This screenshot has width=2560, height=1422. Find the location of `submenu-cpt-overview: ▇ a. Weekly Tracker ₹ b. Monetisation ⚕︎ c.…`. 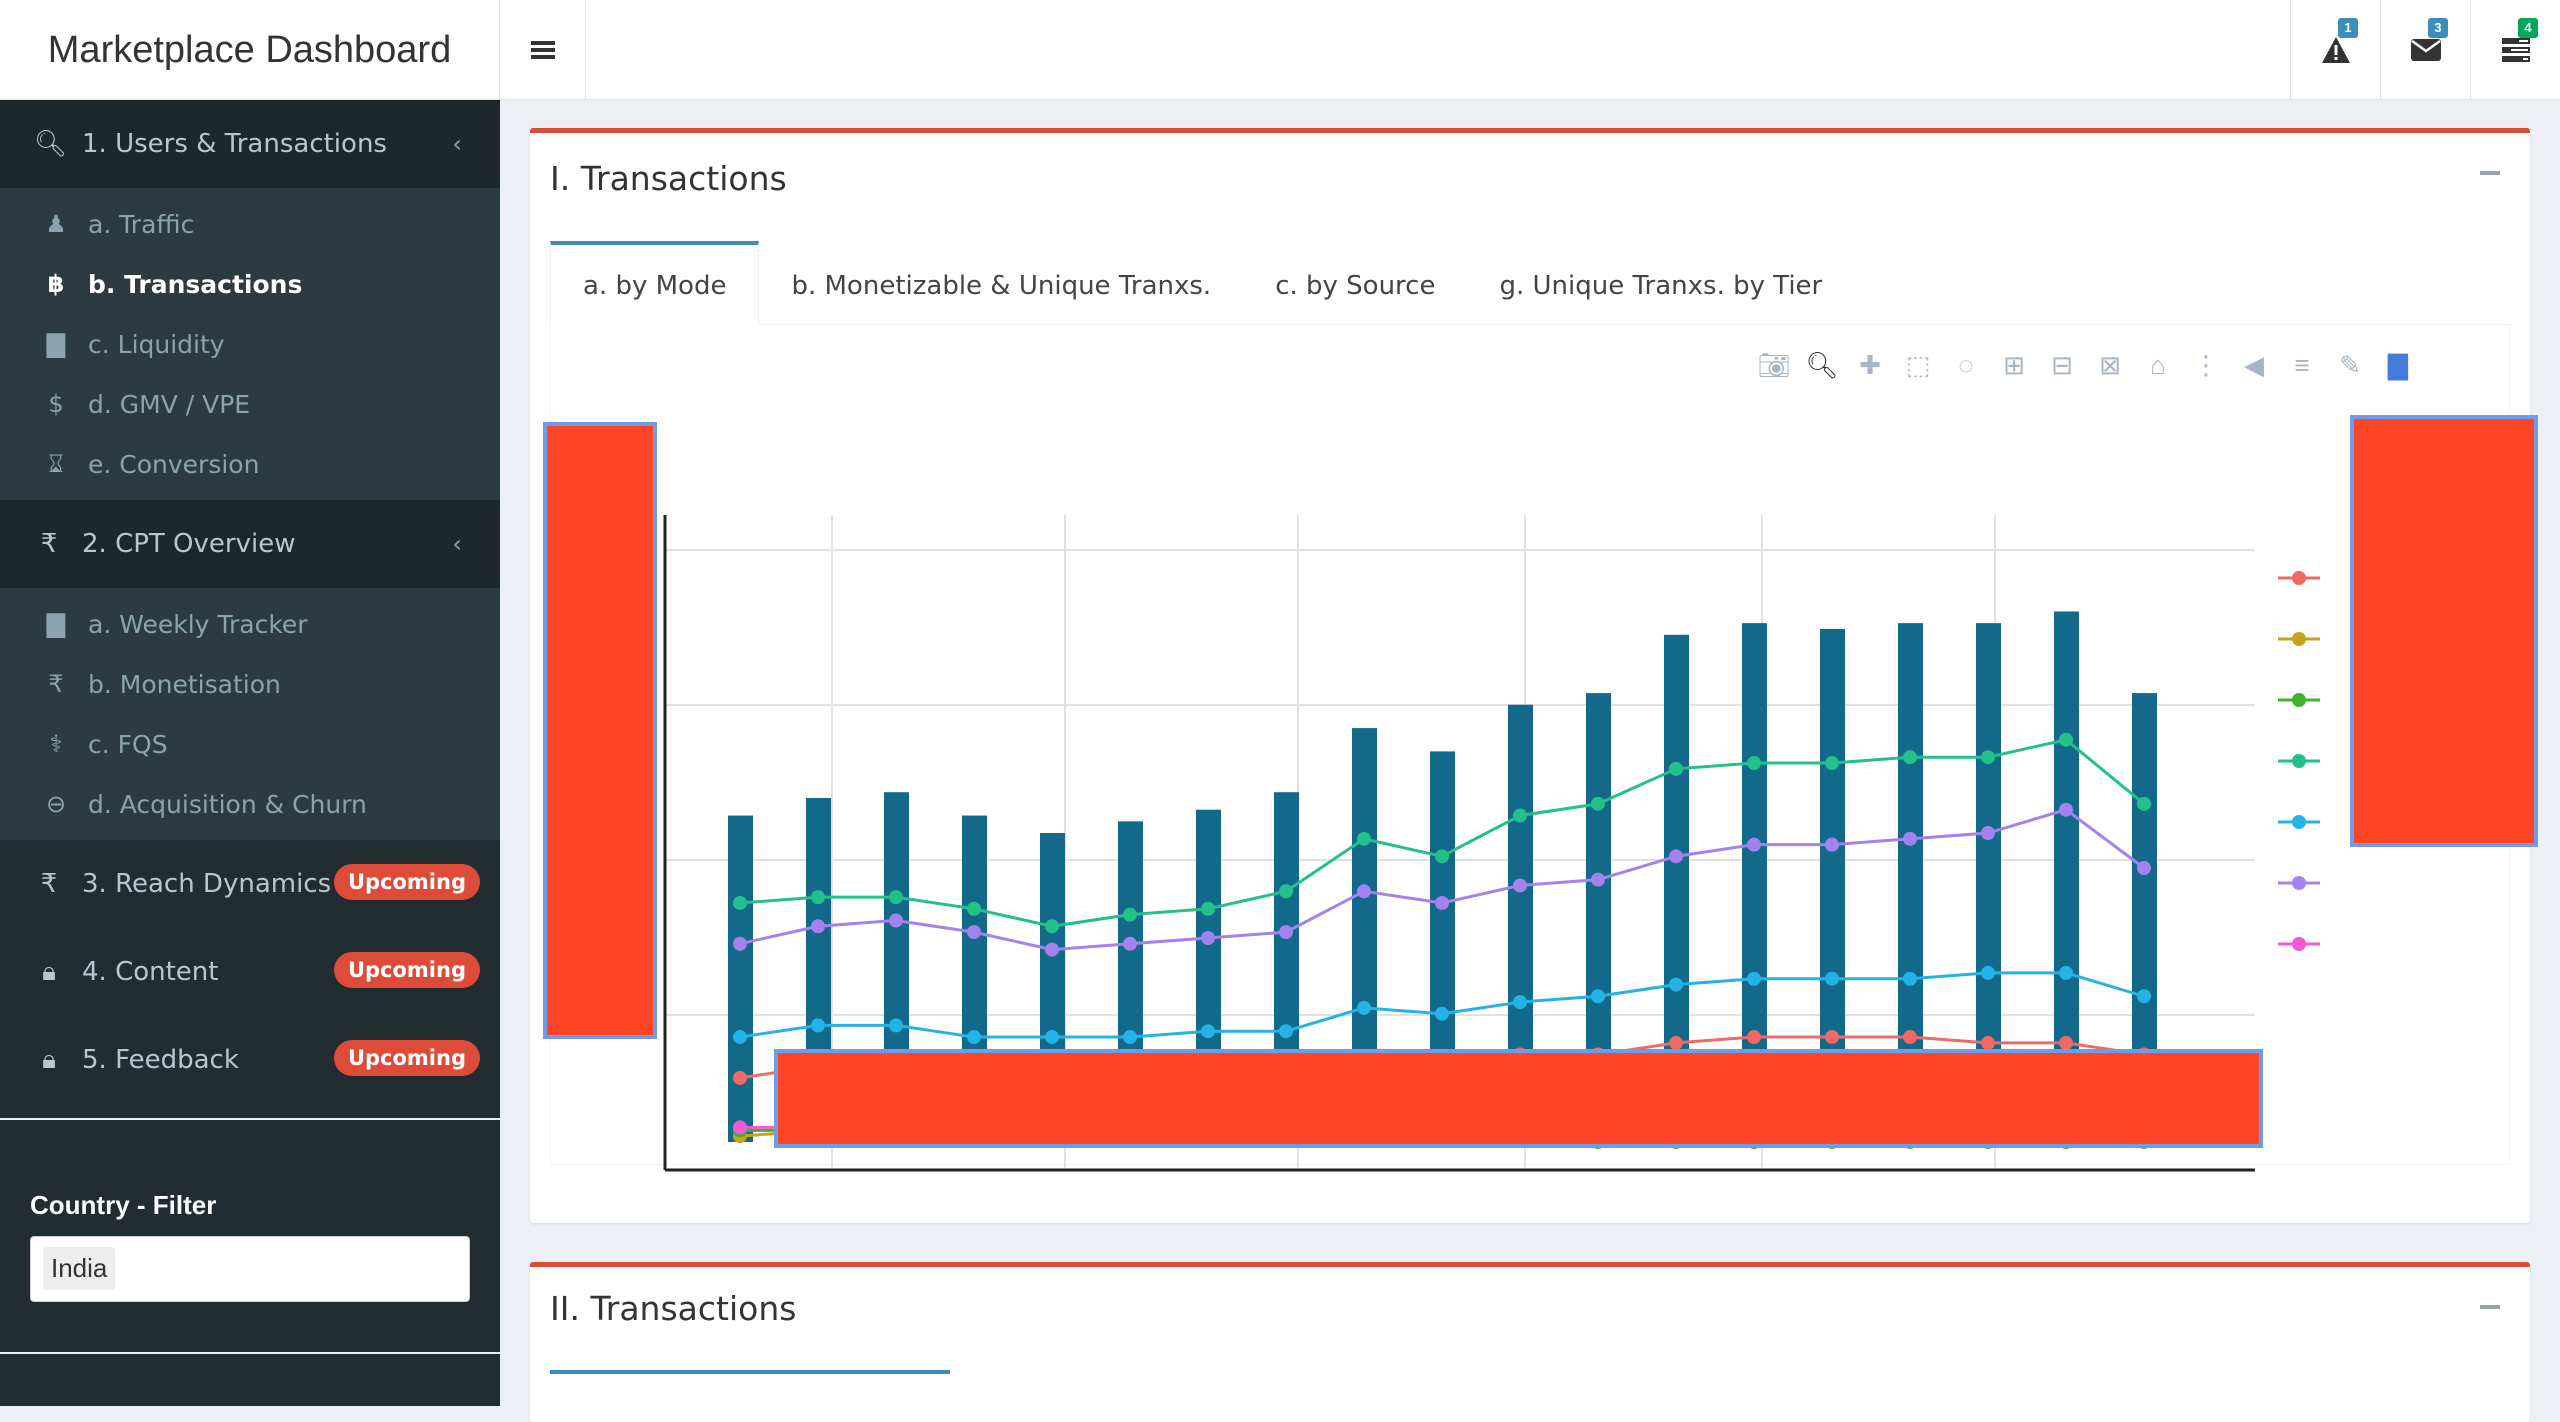

submenu-cpt-overview: ▇ a. Weekly Tracker ₹ b. Monetisation ⚕︎ c.… is located at coordinates (250, 714).